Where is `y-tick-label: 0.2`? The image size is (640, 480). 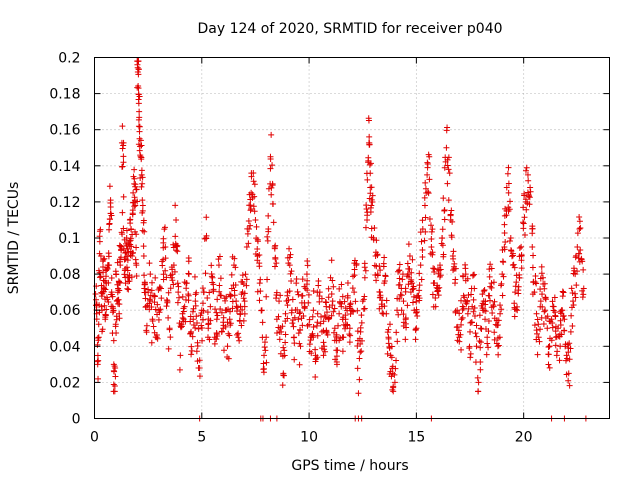
y-tick-label: 0.2 is located at coordinates (69, 59).